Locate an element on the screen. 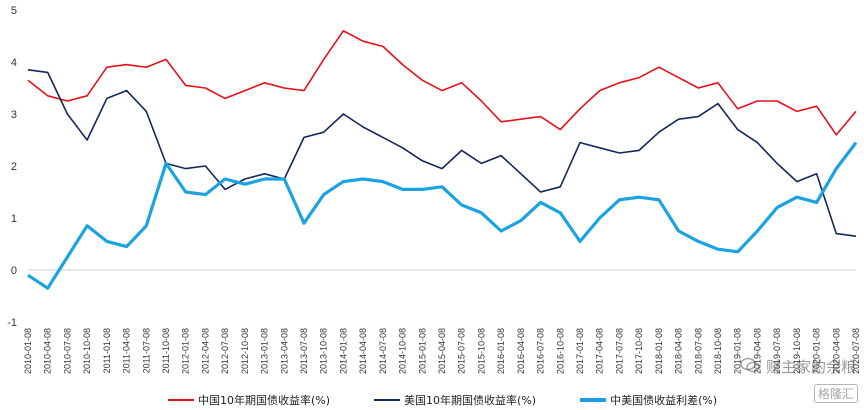  wechat-icon is located at coordinates (750, 367).